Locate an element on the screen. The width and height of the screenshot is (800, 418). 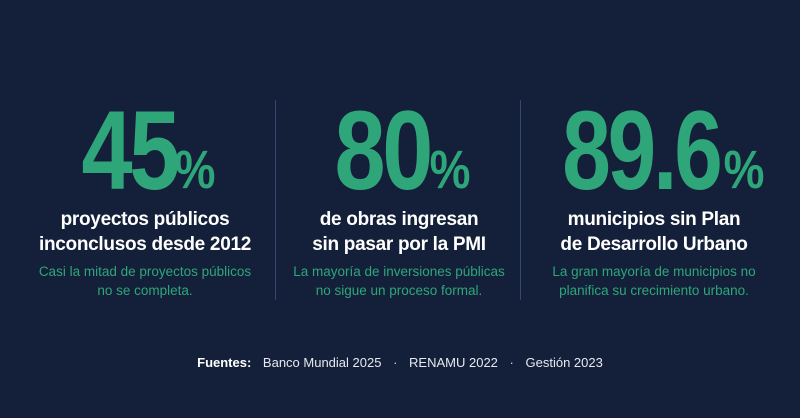
stat-headline: municipios sin Plan de Desarrollo Urbano is located at coordinates (654, 232).